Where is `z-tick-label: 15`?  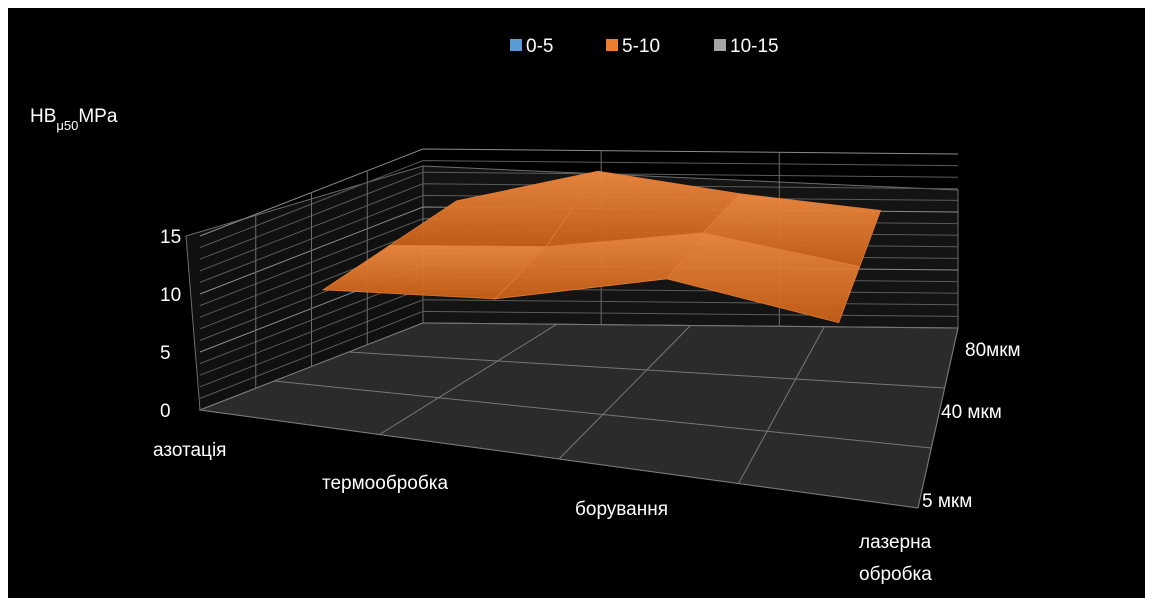
z-tick-label: 15 is located at coordinates (170, 237).